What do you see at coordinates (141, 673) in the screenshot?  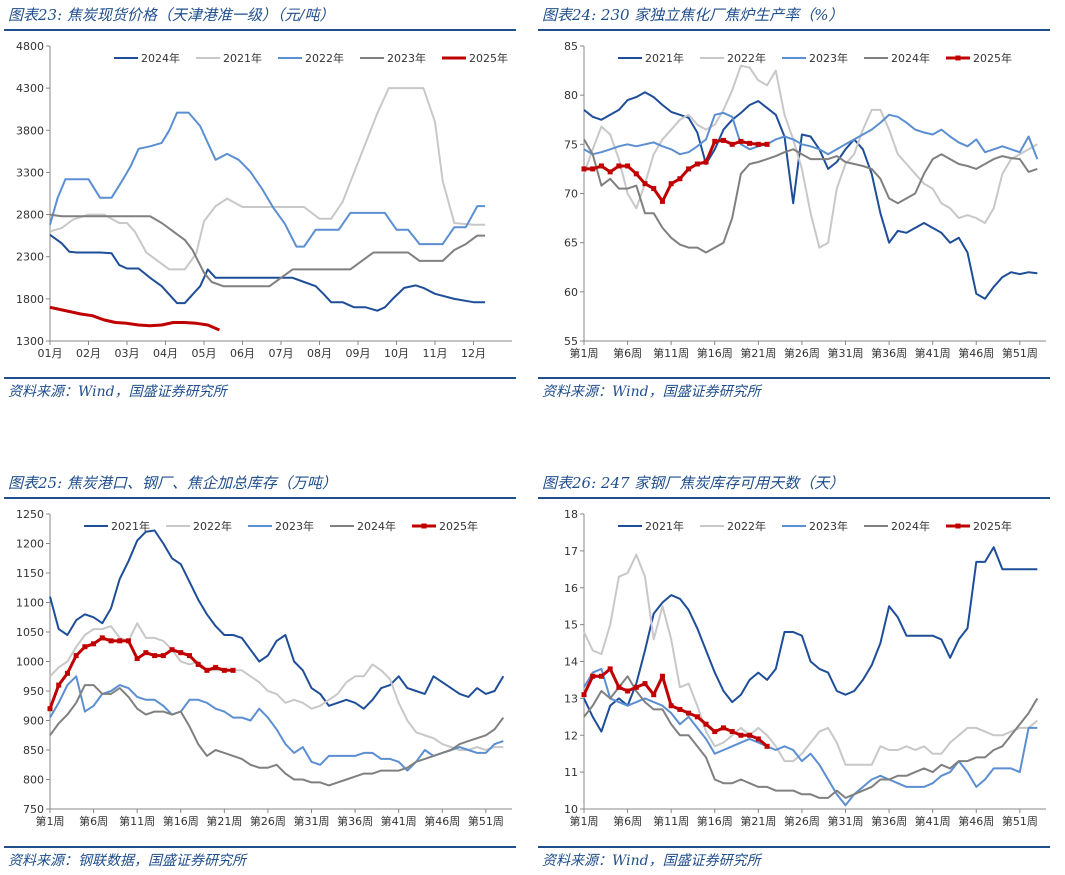 I see `series-line-2025年` at bounding box center [141, 673].